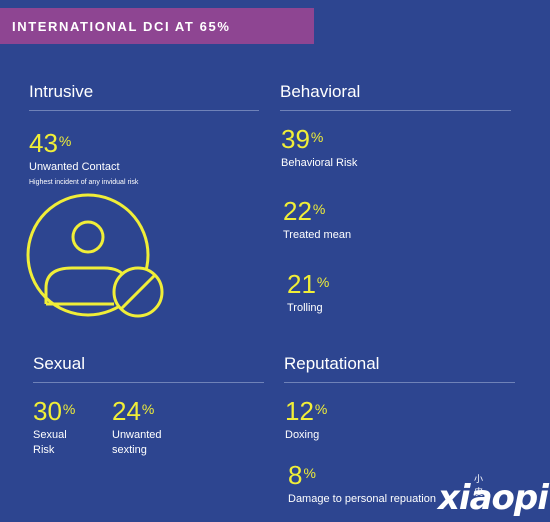 The height and width of the screenshot is (522, 550). I want to click on stat-label: Risk, so click(44, 450).